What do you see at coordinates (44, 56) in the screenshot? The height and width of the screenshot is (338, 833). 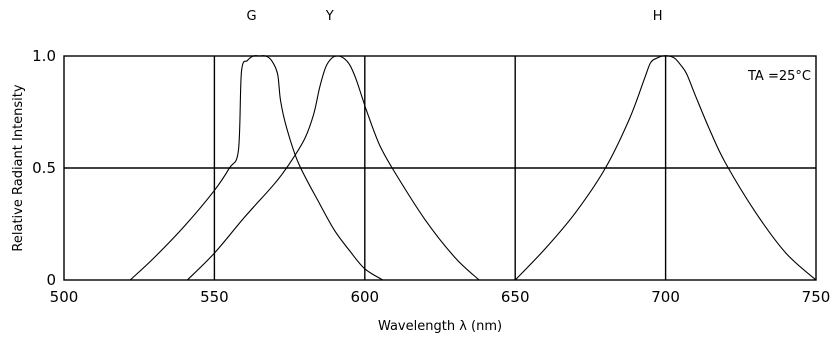 I see `y-tick-label: 1.0` at bounding box center [44, 56].